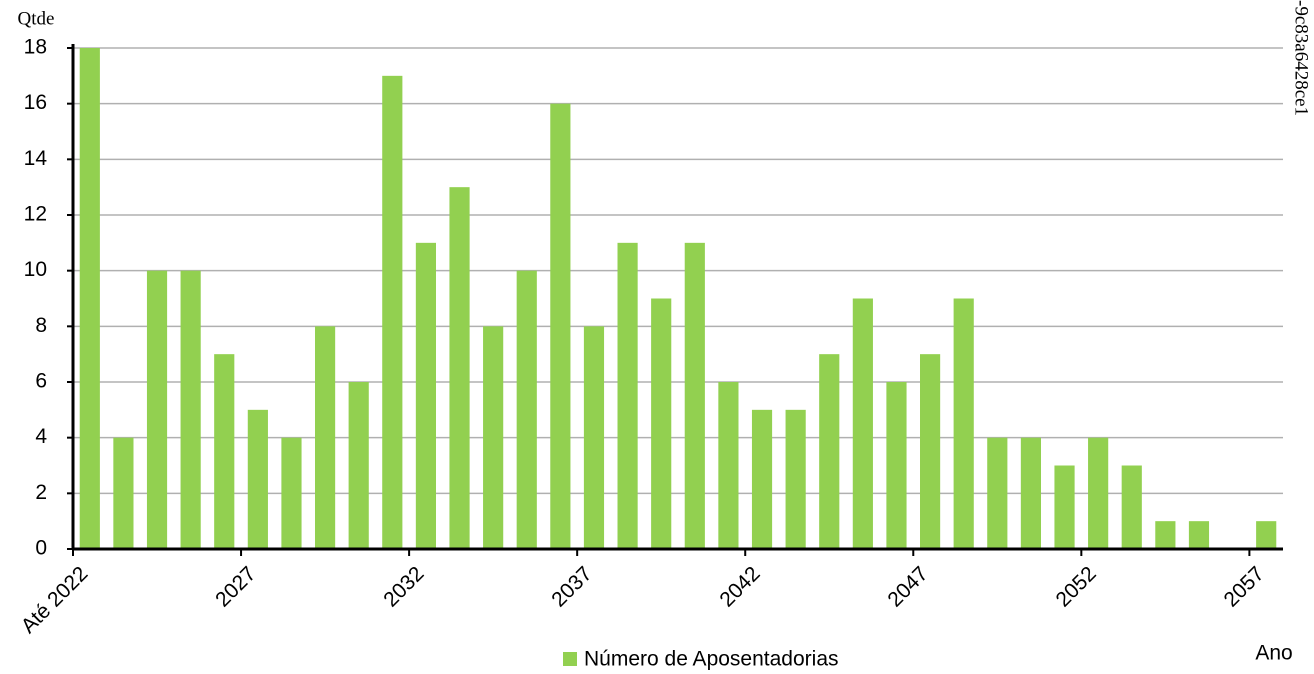  What do you see at coordinates (1273, 653) in the screenshot?
I see `x-axis-label: Ano` at bounding box center [1273, 653].